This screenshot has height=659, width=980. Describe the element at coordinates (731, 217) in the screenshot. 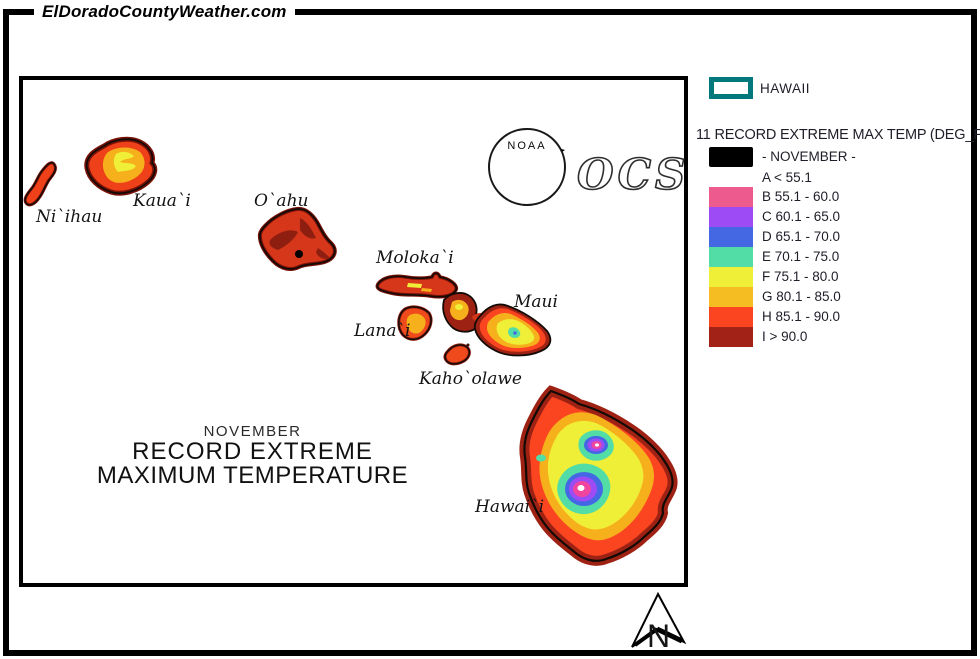

I see `legend-swatch-c` at that location.